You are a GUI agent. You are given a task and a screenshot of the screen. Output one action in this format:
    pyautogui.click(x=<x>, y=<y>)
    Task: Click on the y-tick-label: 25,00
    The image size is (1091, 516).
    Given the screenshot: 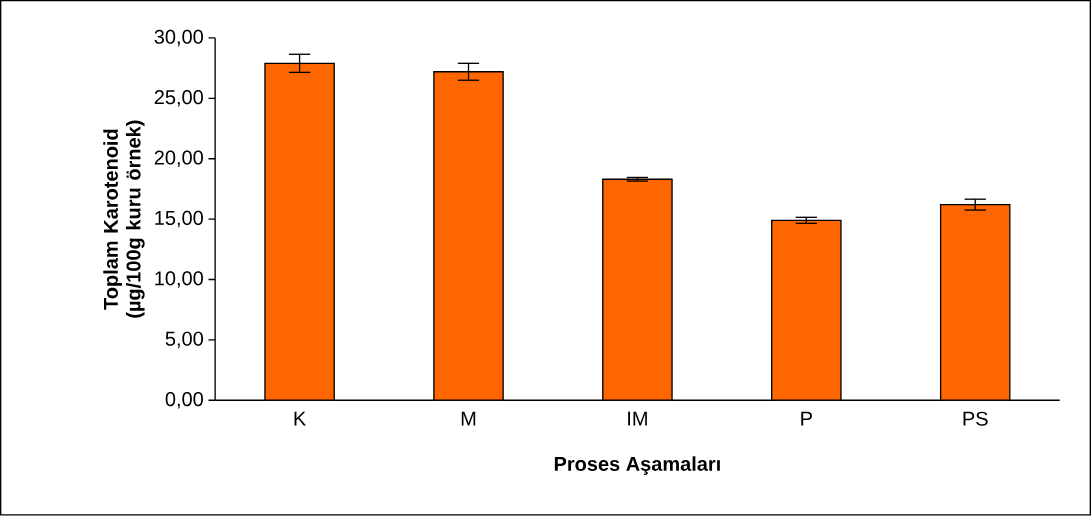 What is the action you would take?
    pyautogui.click(x=178, y=98)
    